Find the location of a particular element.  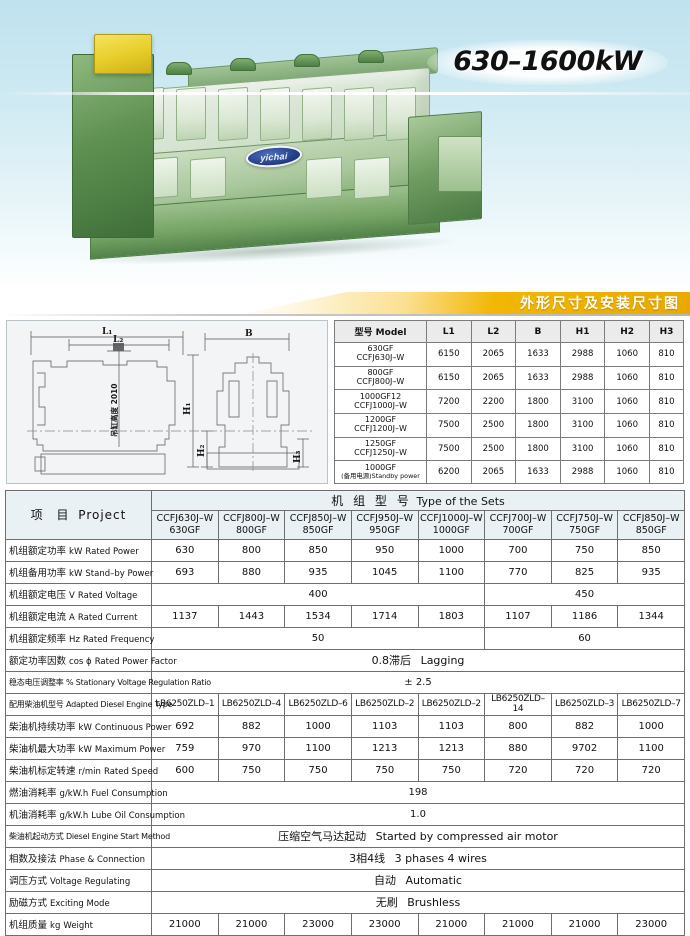

engine-lifting-lug is located at coordinates (371, 56).